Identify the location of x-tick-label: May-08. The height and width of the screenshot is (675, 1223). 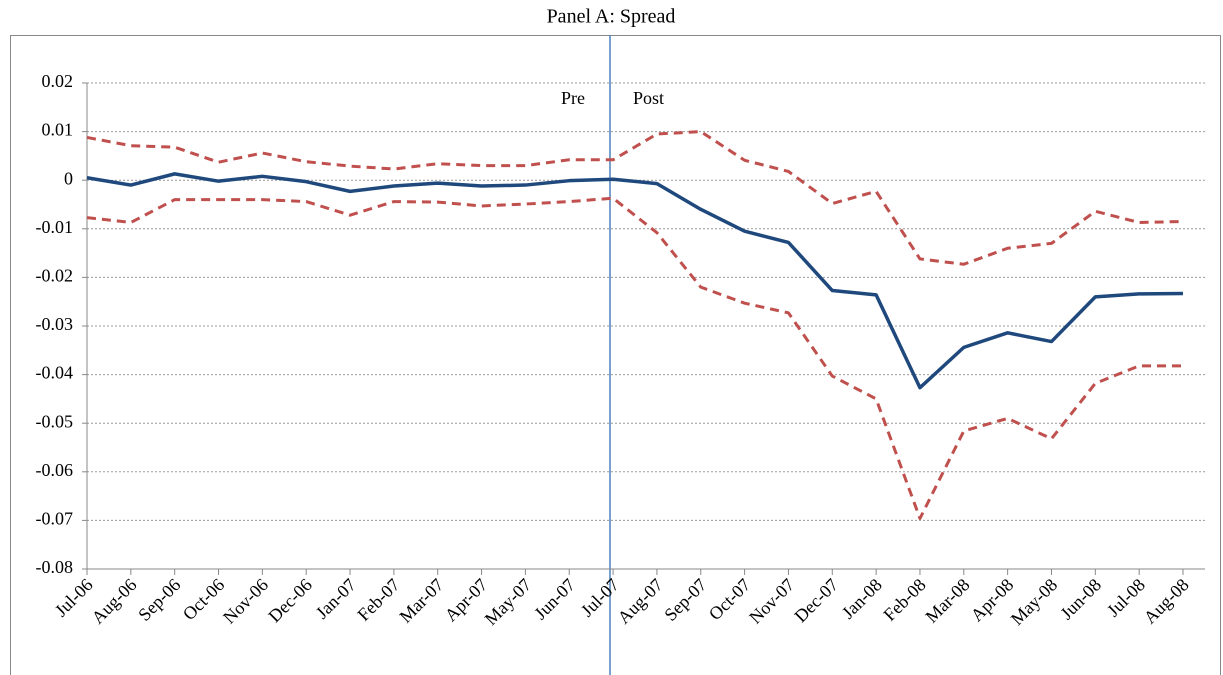
(1034, 602).